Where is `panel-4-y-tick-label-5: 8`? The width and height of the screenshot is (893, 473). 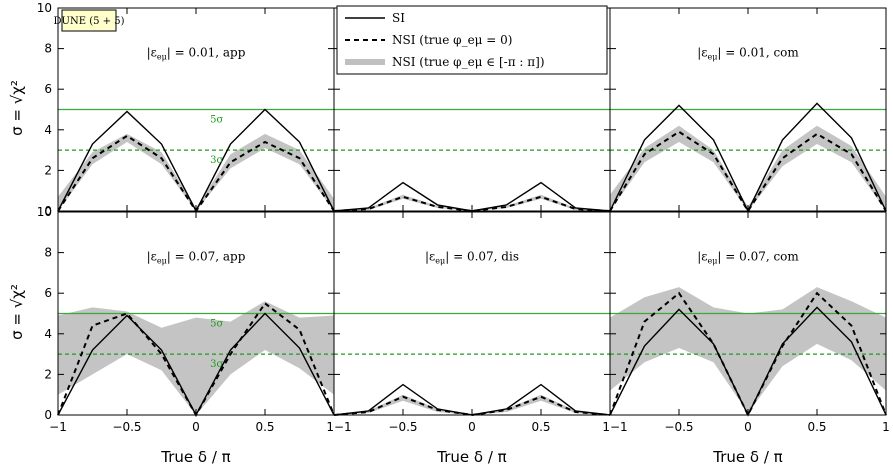 panel-4-y-tick-label-5: 8 is located at coordinates (48, 253).